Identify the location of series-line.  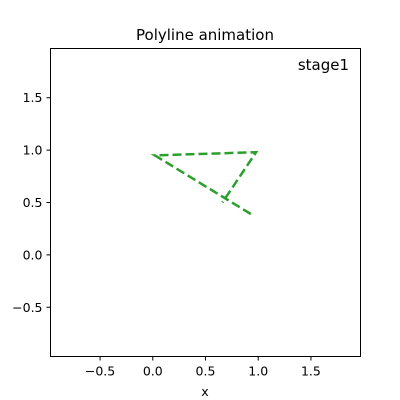
(204, 183).